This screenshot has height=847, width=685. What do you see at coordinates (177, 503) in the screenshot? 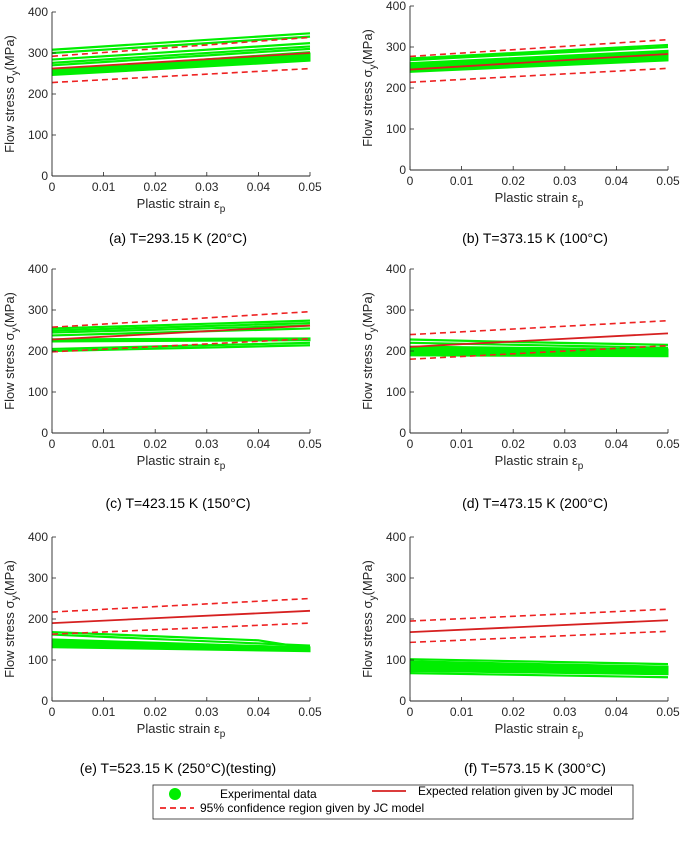
I see `panel-caption: (c) T=423.15 K (150°C)` at bounding box center [177, 503].